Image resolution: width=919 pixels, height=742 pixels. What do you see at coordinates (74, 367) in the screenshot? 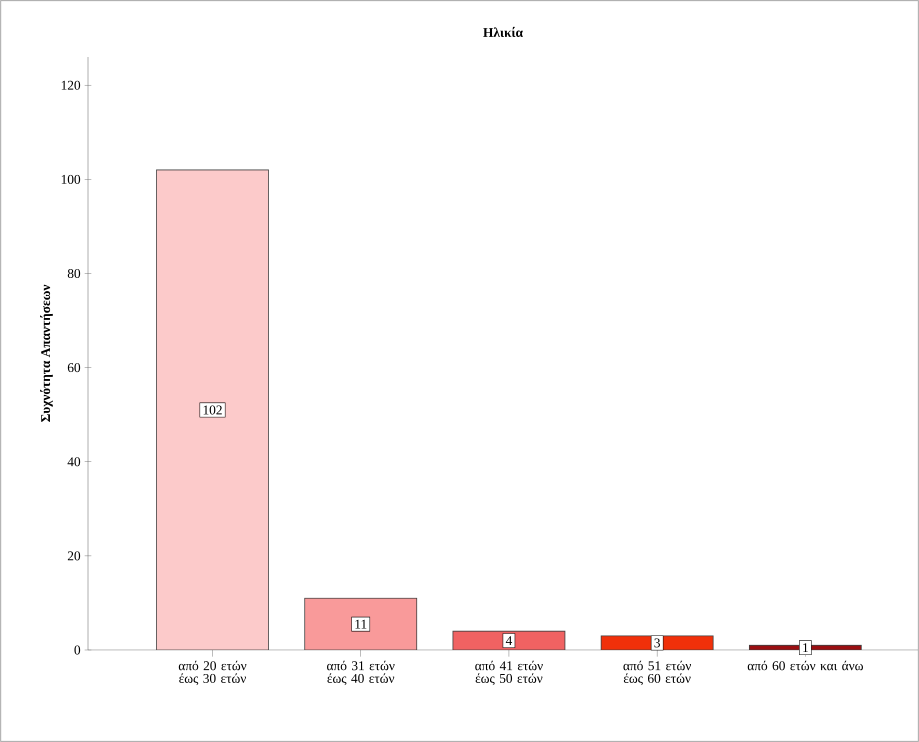
I see `y-tick-label: 60` at bounding box center [74, 367].